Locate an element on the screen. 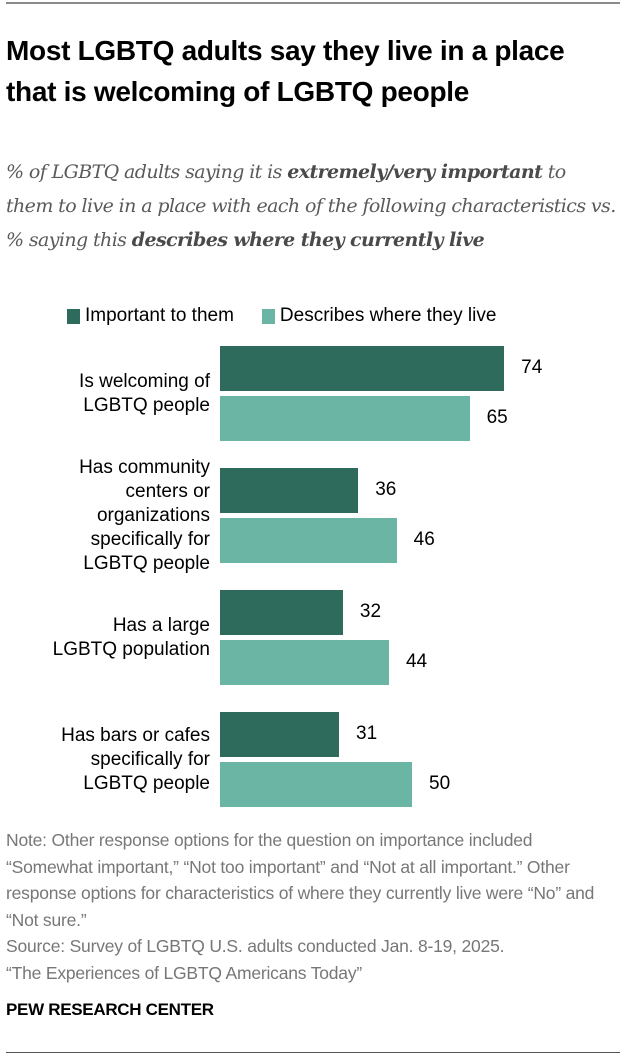 The width and height of the screenshot is (620, 1058). legend-item-describes: Describes where they live is located at coordinates (379, 316).